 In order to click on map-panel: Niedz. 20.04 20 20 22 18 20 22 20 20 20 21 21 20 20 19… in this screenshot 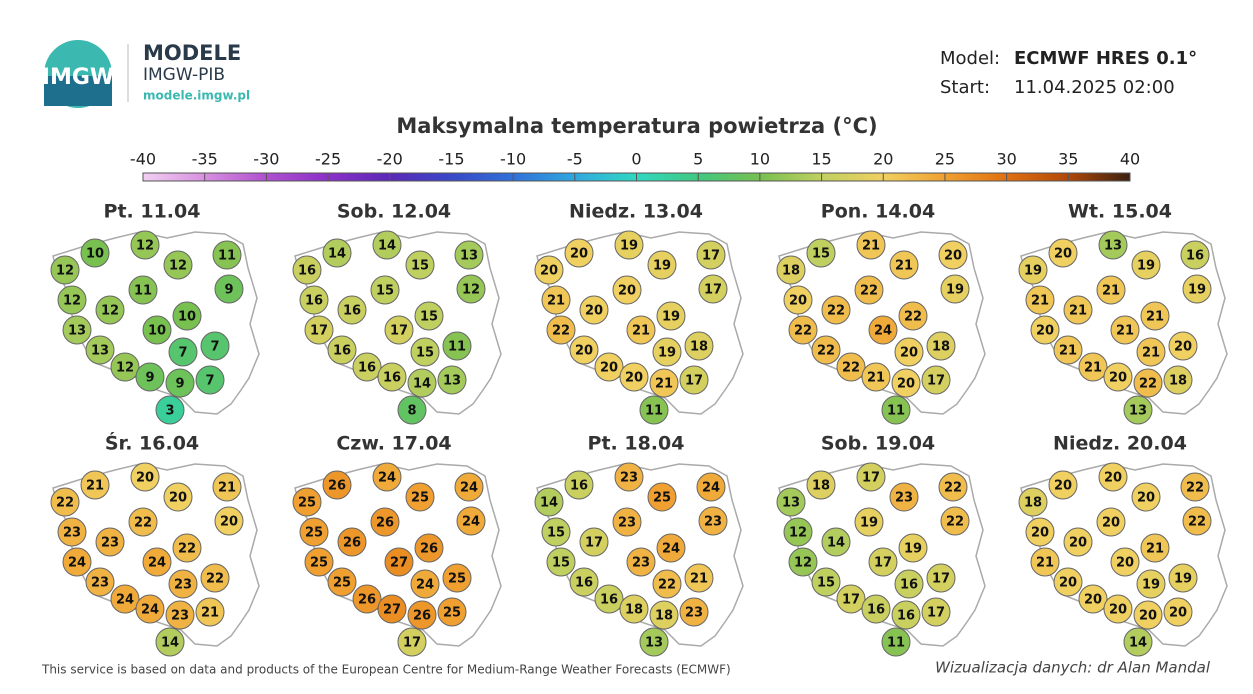, I will do `click(1123, 545)`.